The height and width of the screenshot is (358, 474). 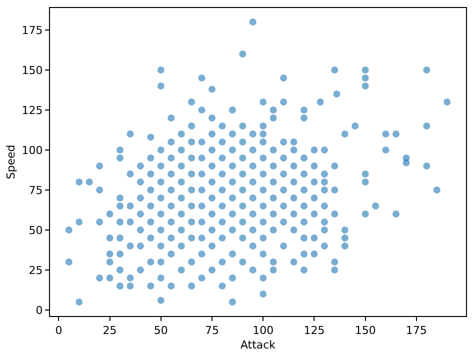 I want to click on y-tick-label: 75, so click(x=35, y=190).